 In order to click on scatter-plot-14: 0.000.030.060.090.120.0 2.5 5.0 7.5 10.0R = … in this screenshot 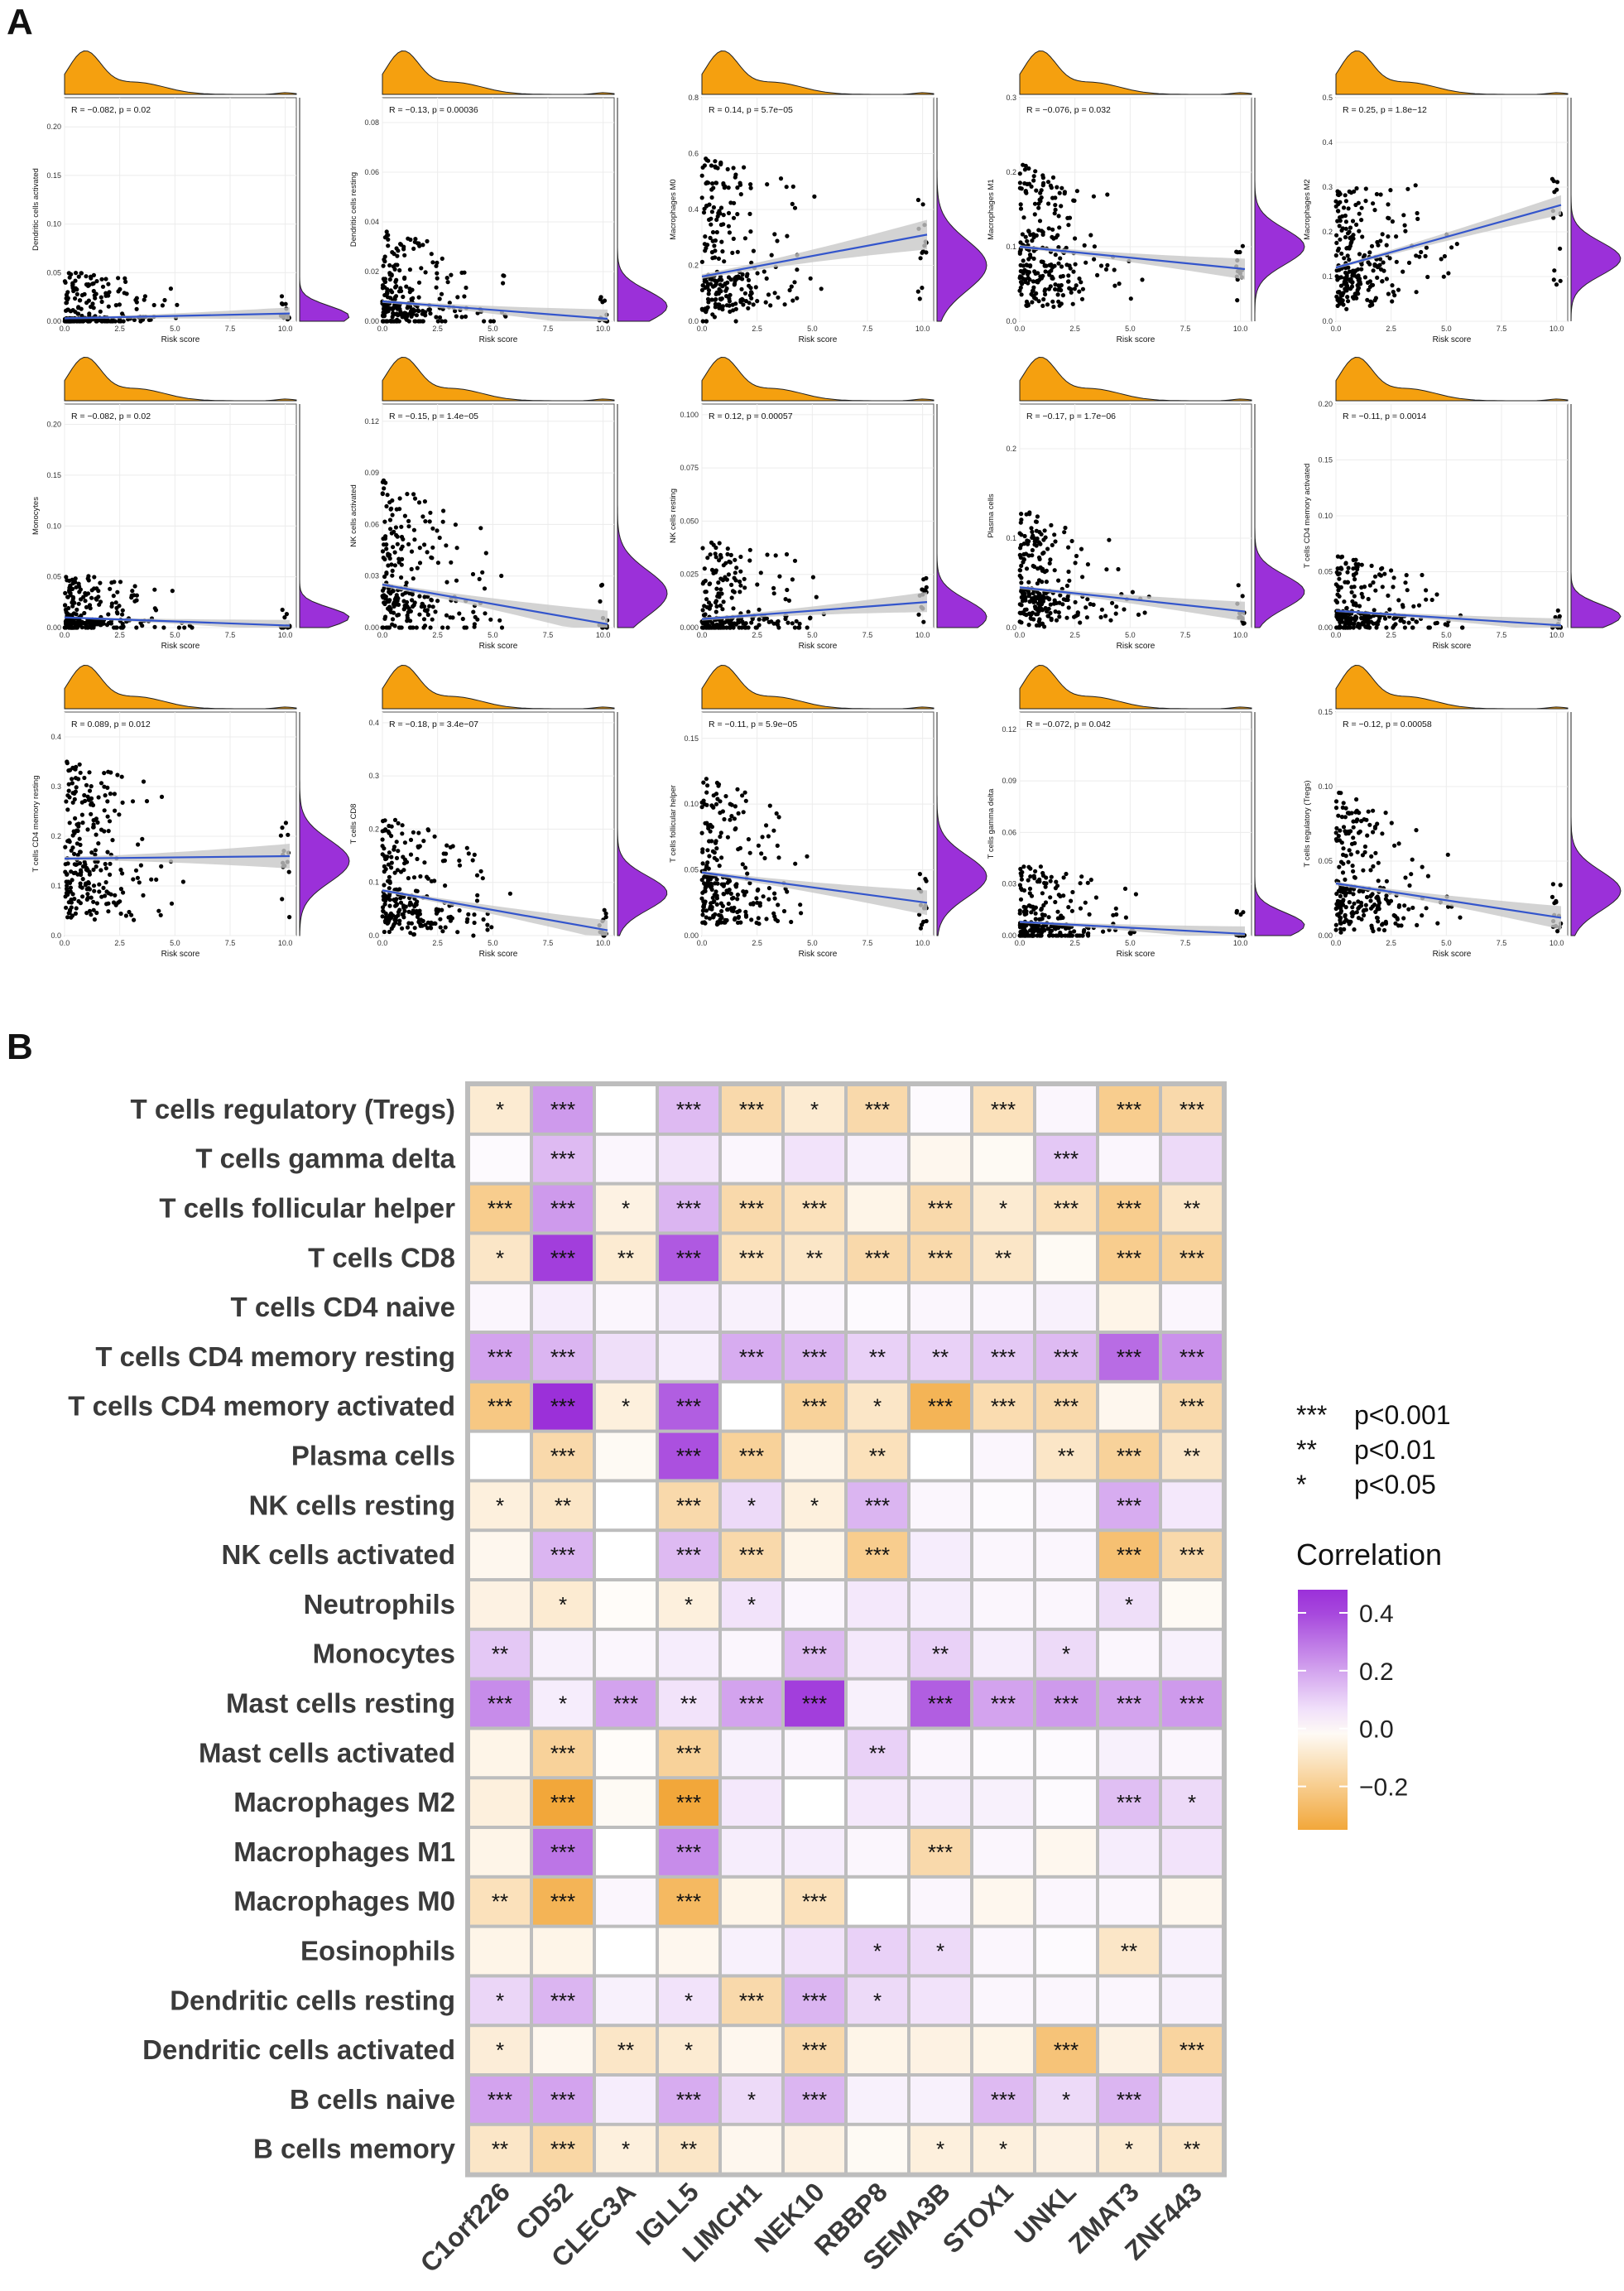, I will do `click(1146, 811)`.